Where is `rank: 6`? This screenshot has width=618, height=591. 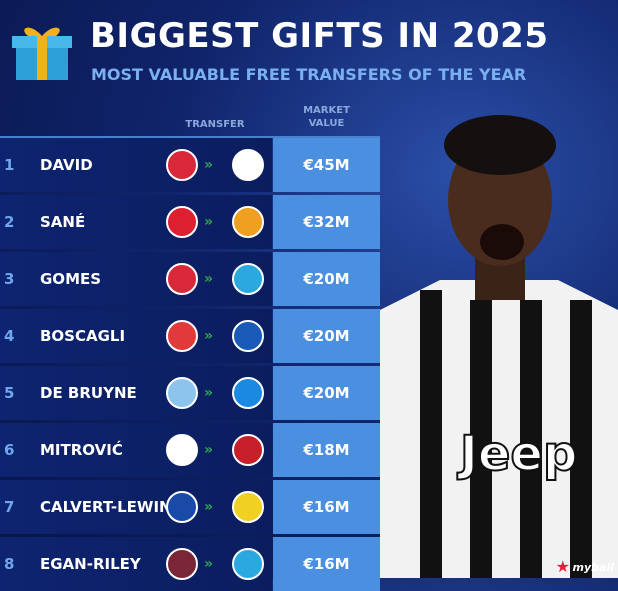 rank: 6 is located at coordinates (9, 450).